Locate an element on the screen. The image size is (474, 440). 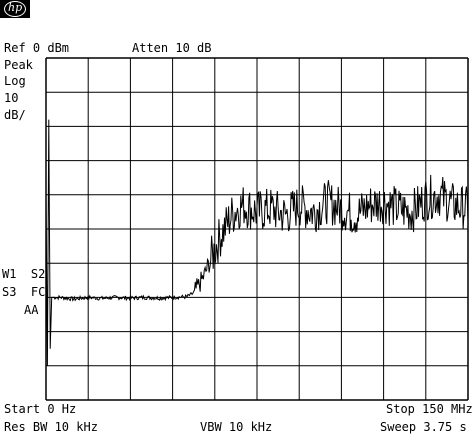
sweep-label: Sweep 3.75 s is located at coordinates (423, 427).